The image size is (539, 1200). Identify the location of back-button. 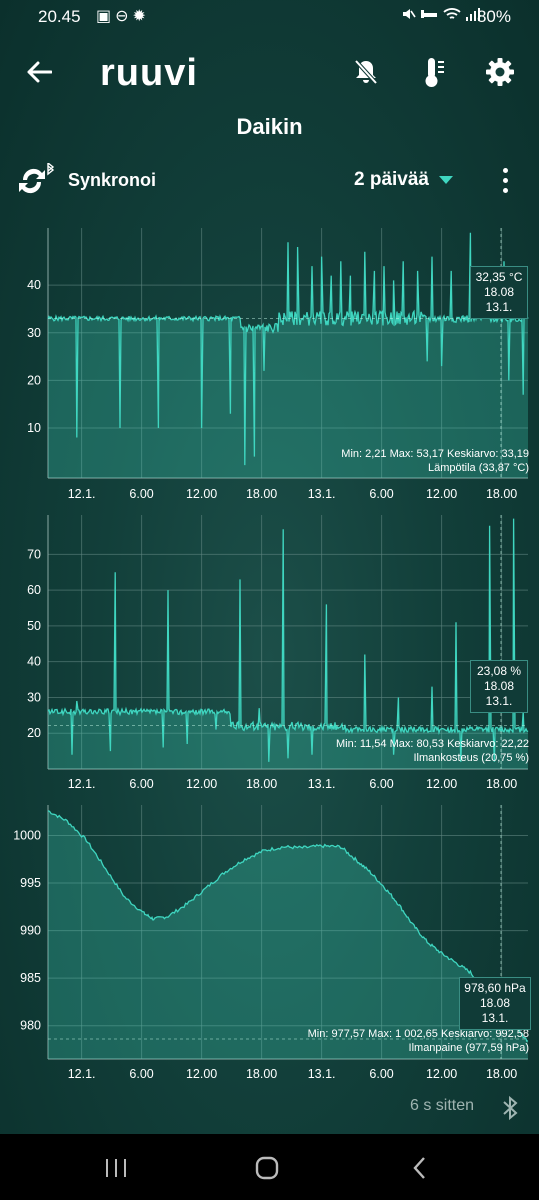
(39, 72).